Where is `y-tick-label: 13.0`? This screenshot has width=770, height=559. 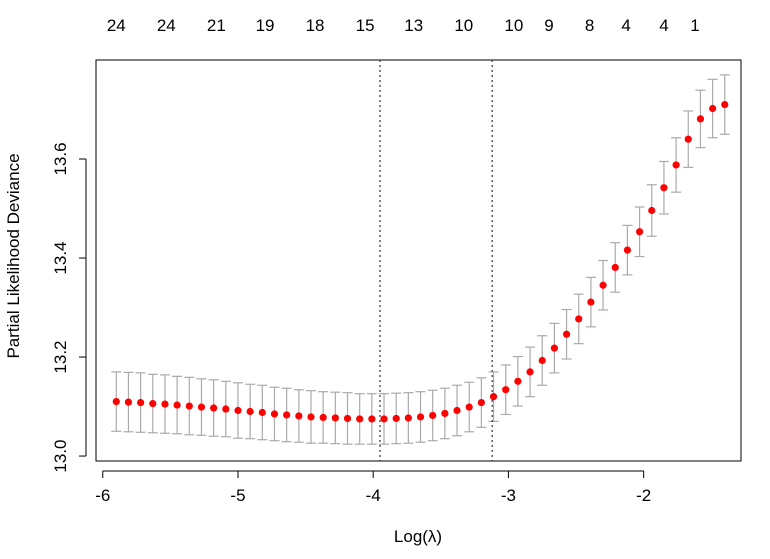
y-tick-label: 13.0 is located at coordinates (60, 456).